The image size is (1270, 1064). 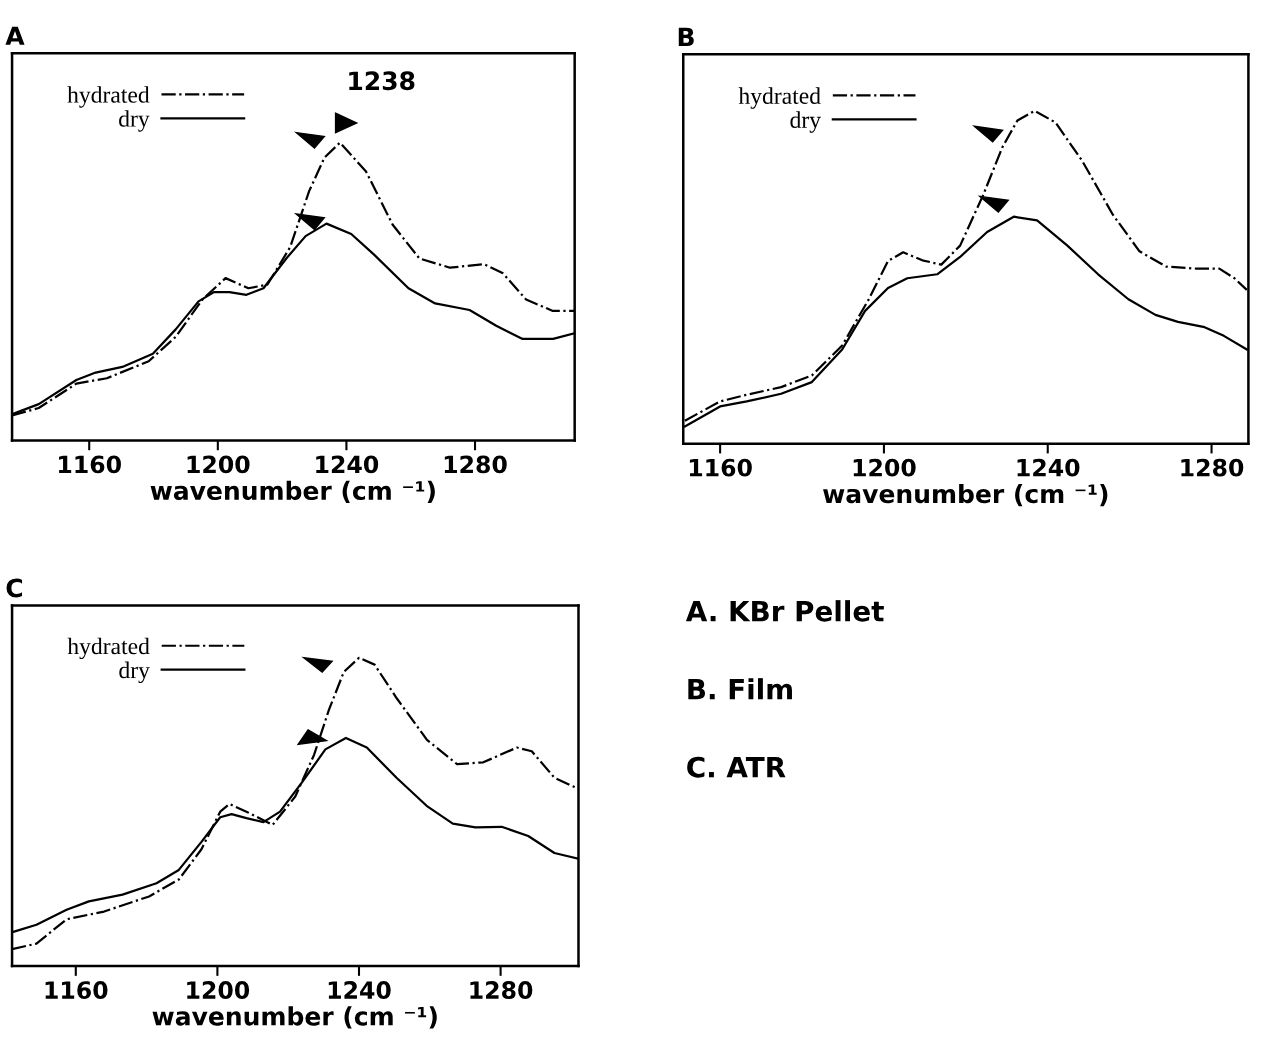 I want to click on chart-title: A, so click(x=15, y=35).